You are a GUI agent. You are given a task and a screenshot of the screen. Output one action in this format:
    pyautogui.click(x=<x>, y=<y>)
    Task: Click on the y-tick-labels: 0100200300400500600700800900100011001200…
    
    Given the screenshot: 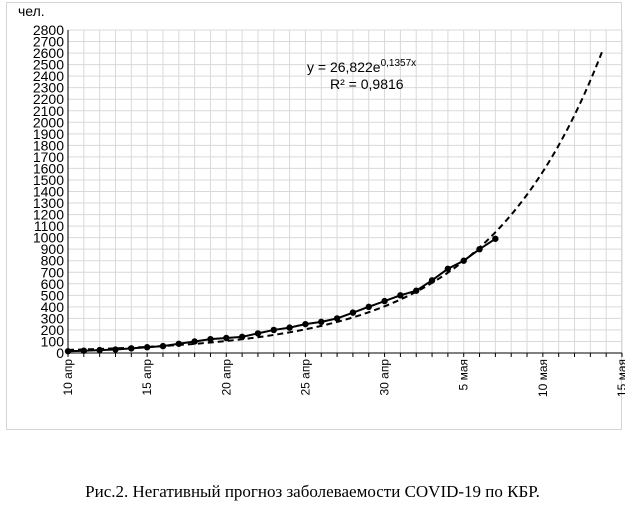 What is the action you would take?
    pyautogui.click(x=48, y=191)
    